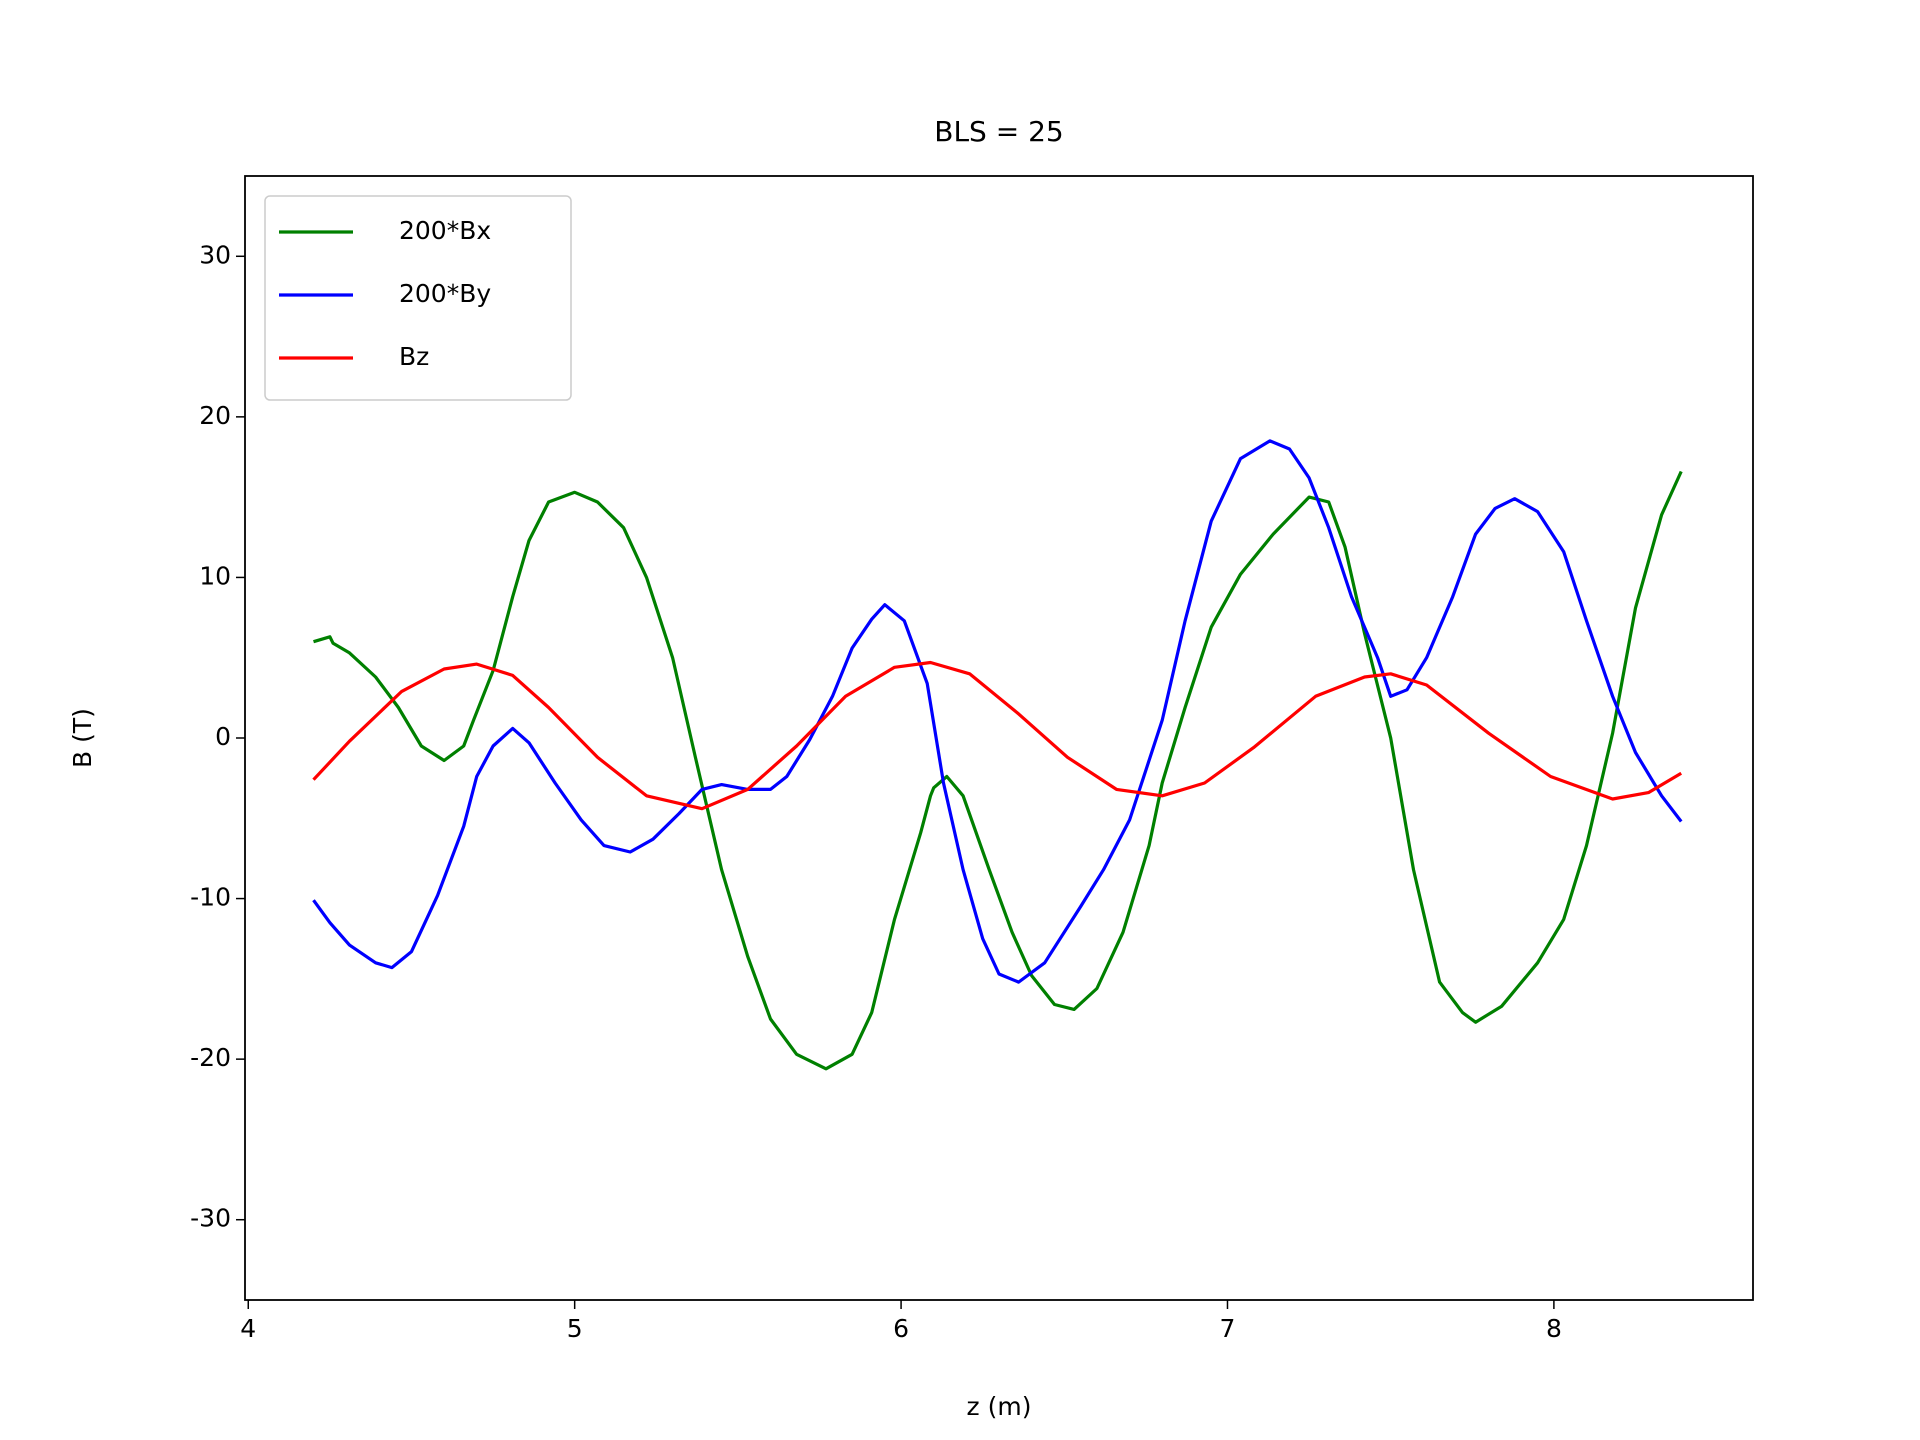  I want to click on x-axis-label: z (m), so click(999, 1406).